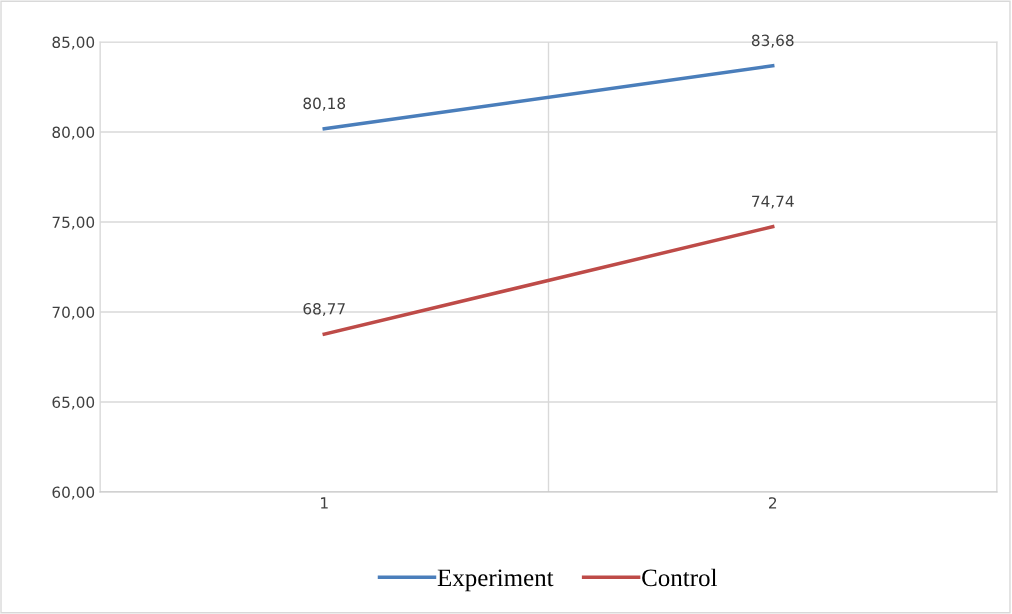 The height and width of the screenshot is (614, 1012). What do you see at coordinates (324, 104) in the screenshot?
I see `data-label: 80,18` at bounding box center [324, 104].